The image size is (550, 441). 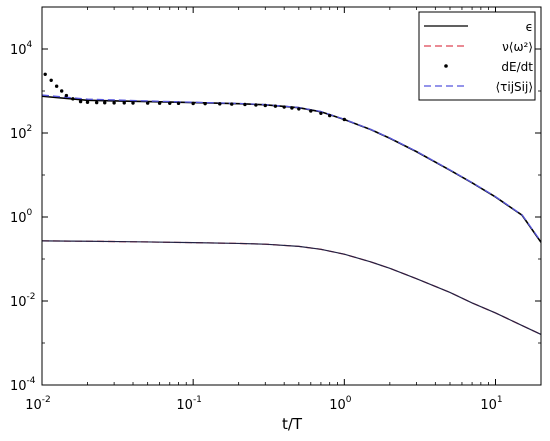 I want to click on legend-label: ⟨τijSij⟩, so click(x=514, y=87).